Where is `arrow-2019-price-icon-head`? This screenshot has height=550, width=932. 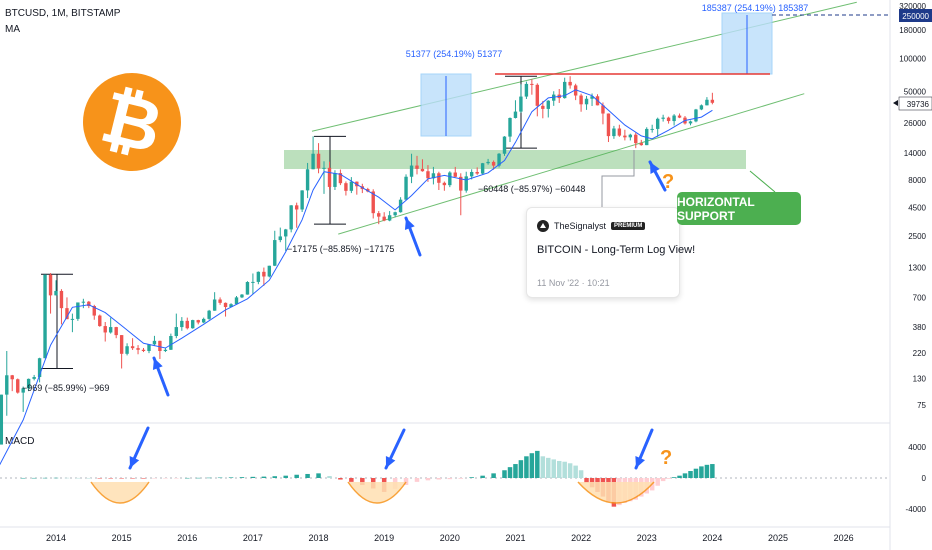 arrow-2019-price-icon-head is located at coordinates (409, 224).